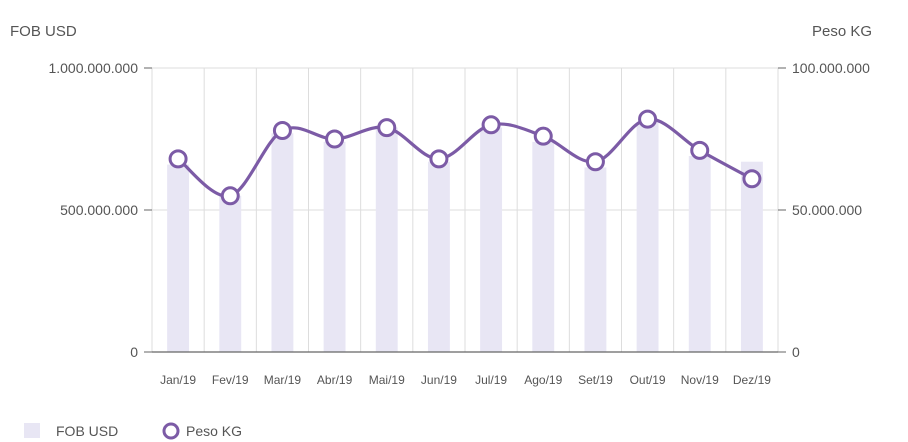  Describe the element at coordinates (171, 431) in the screenshot. I see `legend-line-marker` at that location.